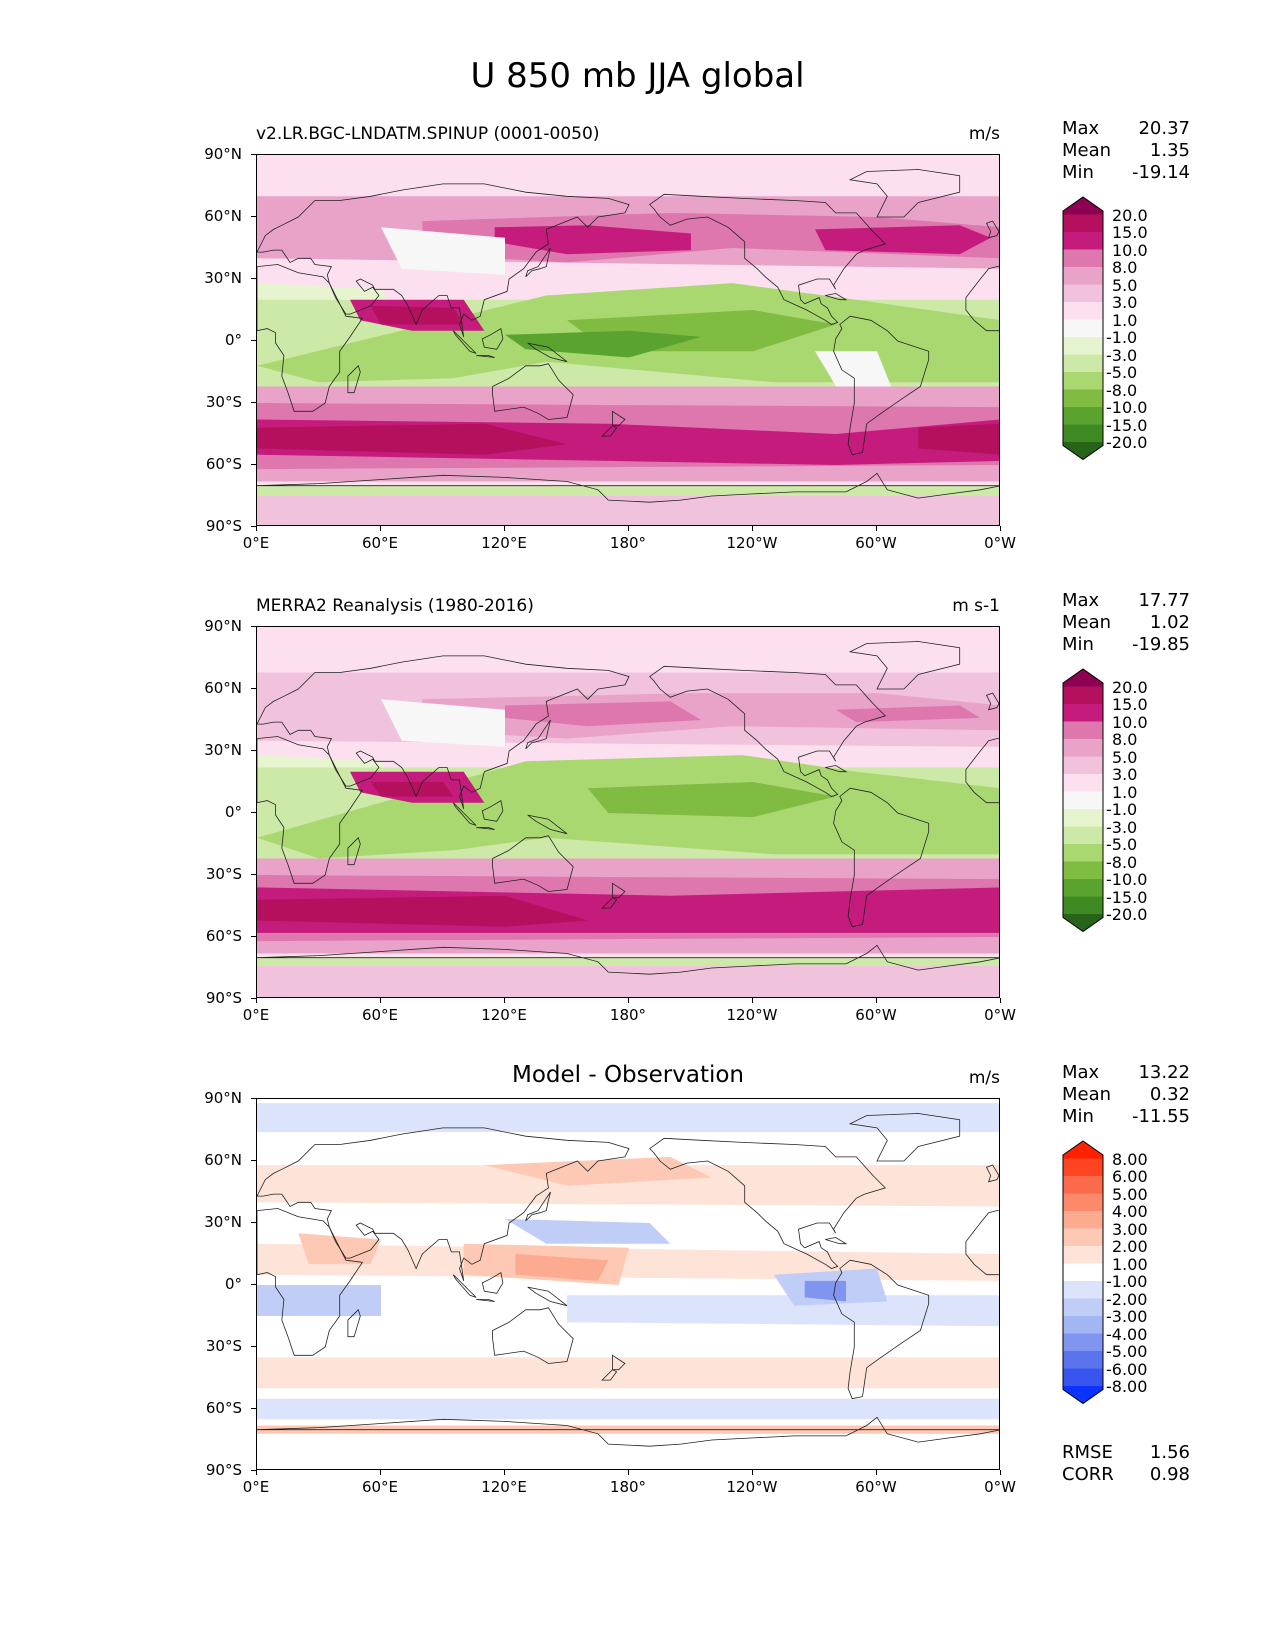  Describe the element at coordinates (1127, 1351) in the screenshot. I see `colorbar-tick-label: -5.00` at that location.